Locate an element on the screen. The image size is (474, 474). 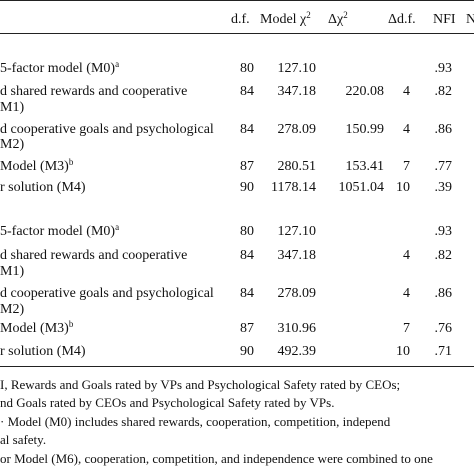
cell-delta-chi: 153.41 is located at coordinates (365, 166).